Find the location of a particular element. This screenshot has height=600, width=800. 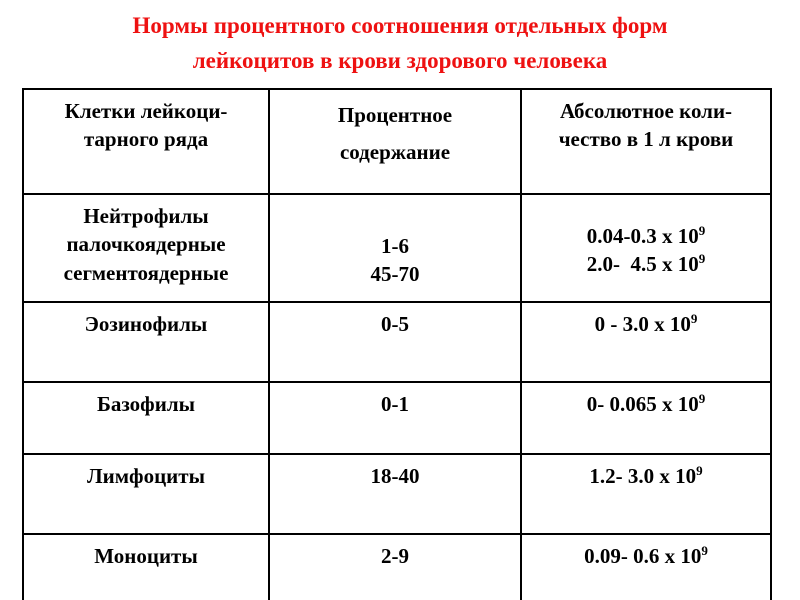

absolute-value: 0 - 3.0 x 109 is located at coordinates (646, 324).